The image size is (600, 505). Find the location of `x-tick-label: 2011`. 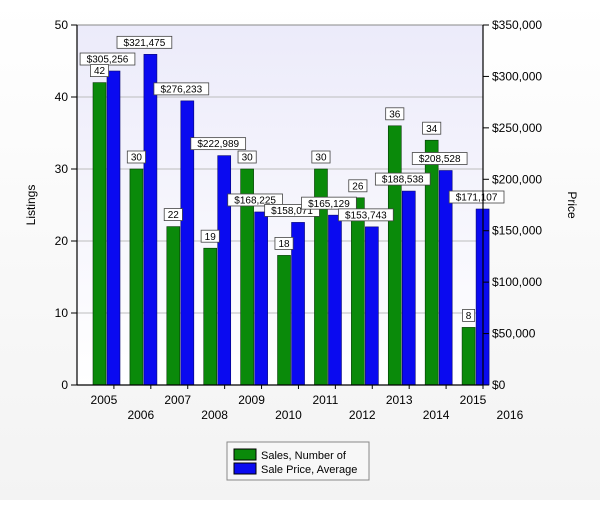

x-tick-label: 2011 is located at coordinates (325, 400).